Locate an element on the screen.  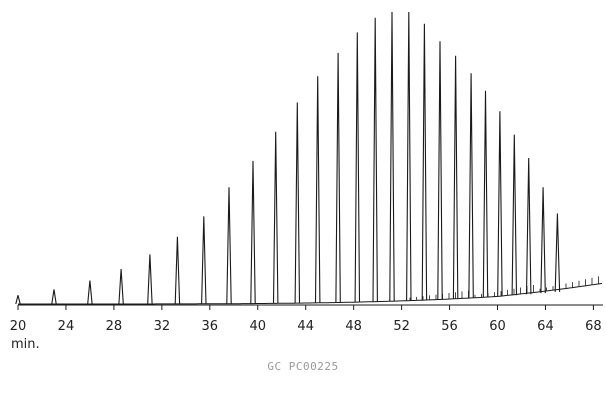
x-tick-label: 52 is located at coordinates (401, 326).